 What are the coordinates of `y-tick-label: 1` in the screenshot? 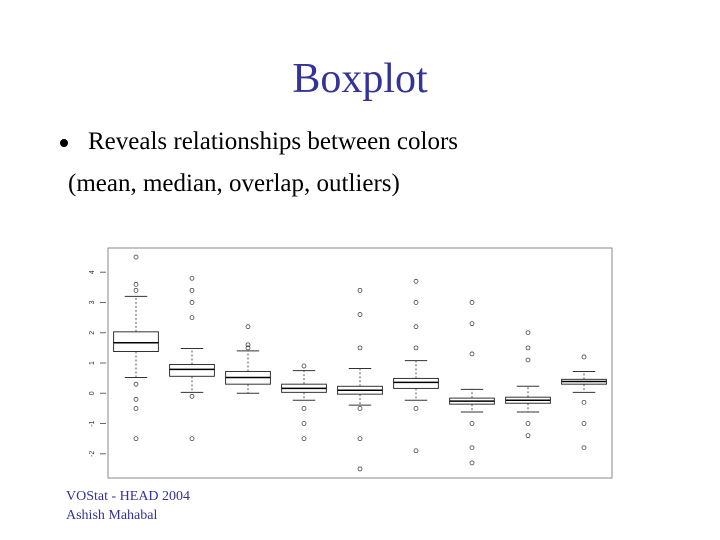 It's located at (92, 363).